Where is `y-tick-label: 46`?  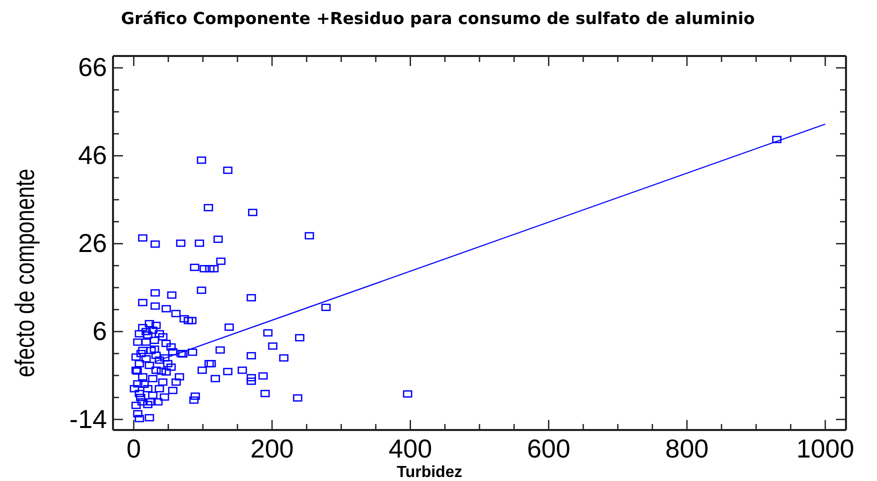 y-tick-label: 46 is located at coordinates (92, 155).